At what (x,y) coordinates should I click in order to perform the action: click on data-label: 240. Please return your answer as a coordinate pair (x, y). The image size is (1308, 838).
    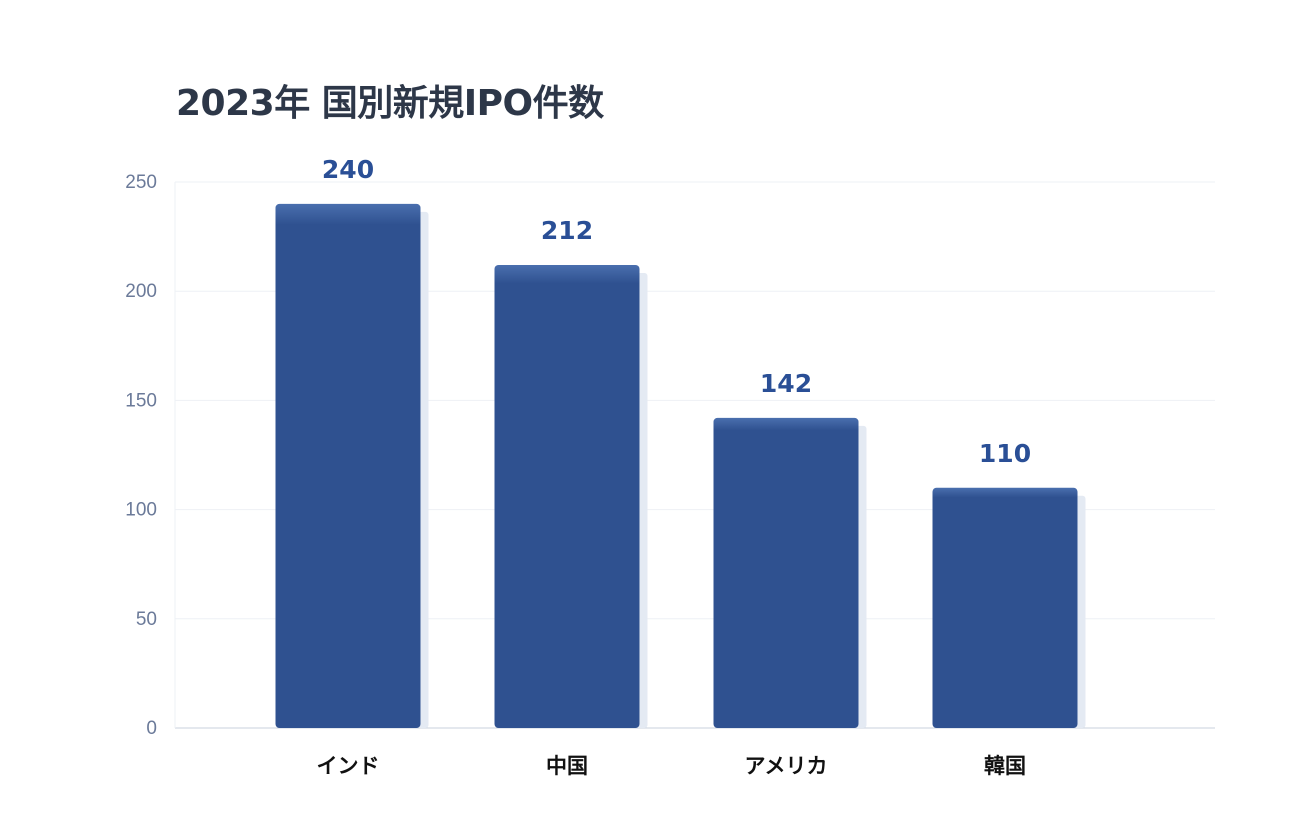
    Looking at the image, I should click on (348, 169).